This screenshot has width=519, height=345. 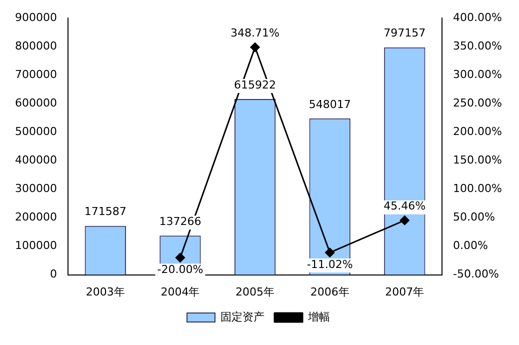 What do you see at coordinates (35, 217) in the screenshot?
I see `y-tick-label: 200000` at bounding box center [35, 217].